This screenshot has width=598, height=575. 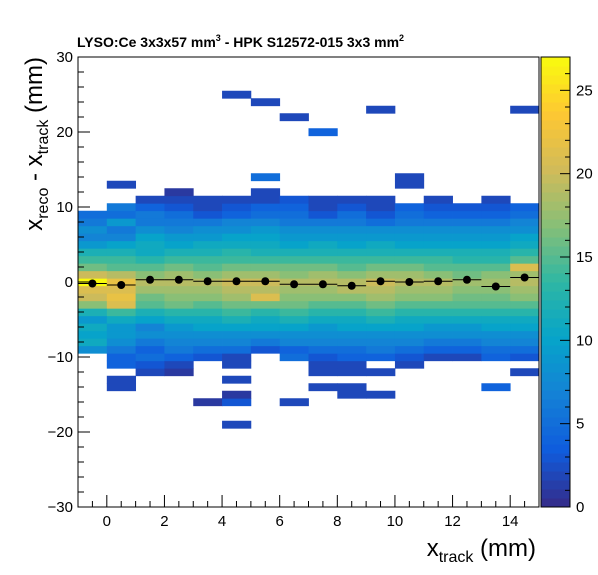 I want to click on profile-markers, so click(x=308, y=282).